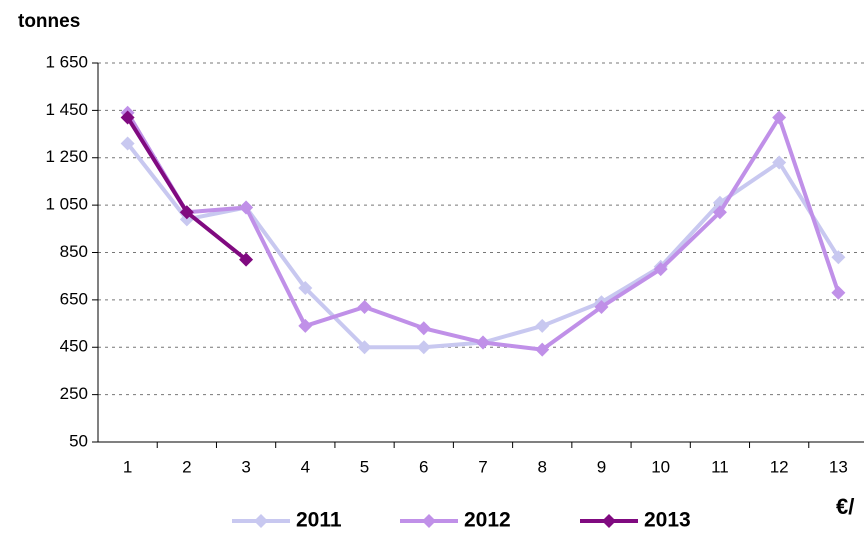 This screenshot has width=864, height=534. Describe the element at coordinates (66, 61) in the screenshot. I see `y-tick-label: 1 650` at that location.